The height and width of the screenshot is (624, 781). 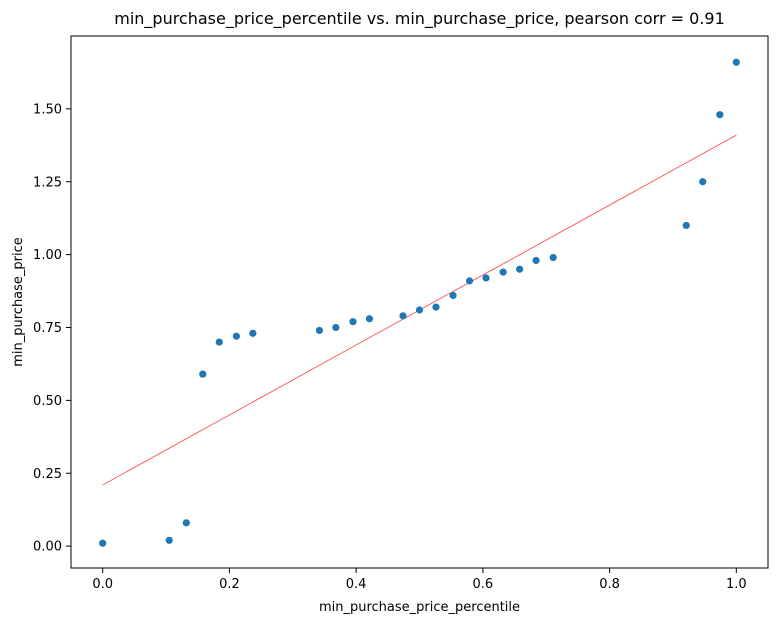 What do you see at coordinates (47, 401) in the screenshot?
I see `y-tick-label: 0.50` at bounding box center [47, 401].